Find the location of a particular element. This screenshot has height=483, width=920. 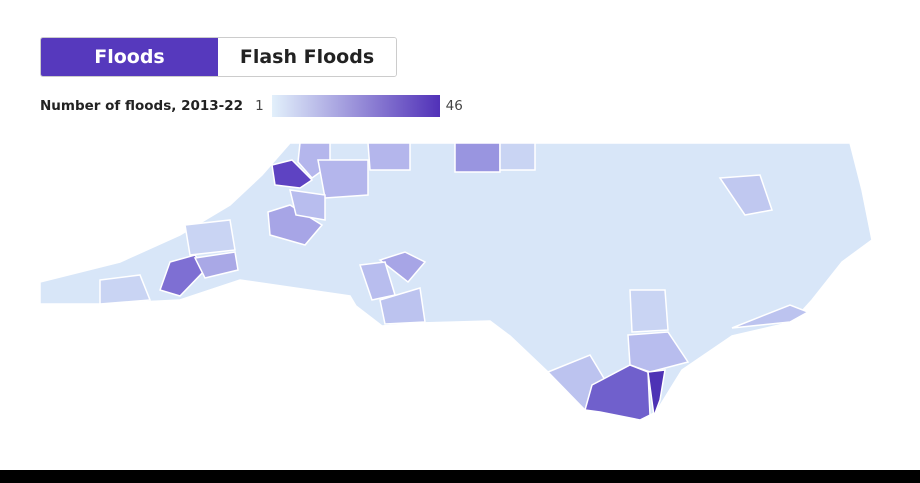

tab-floods: Floods is located at coordinates (129, 57).